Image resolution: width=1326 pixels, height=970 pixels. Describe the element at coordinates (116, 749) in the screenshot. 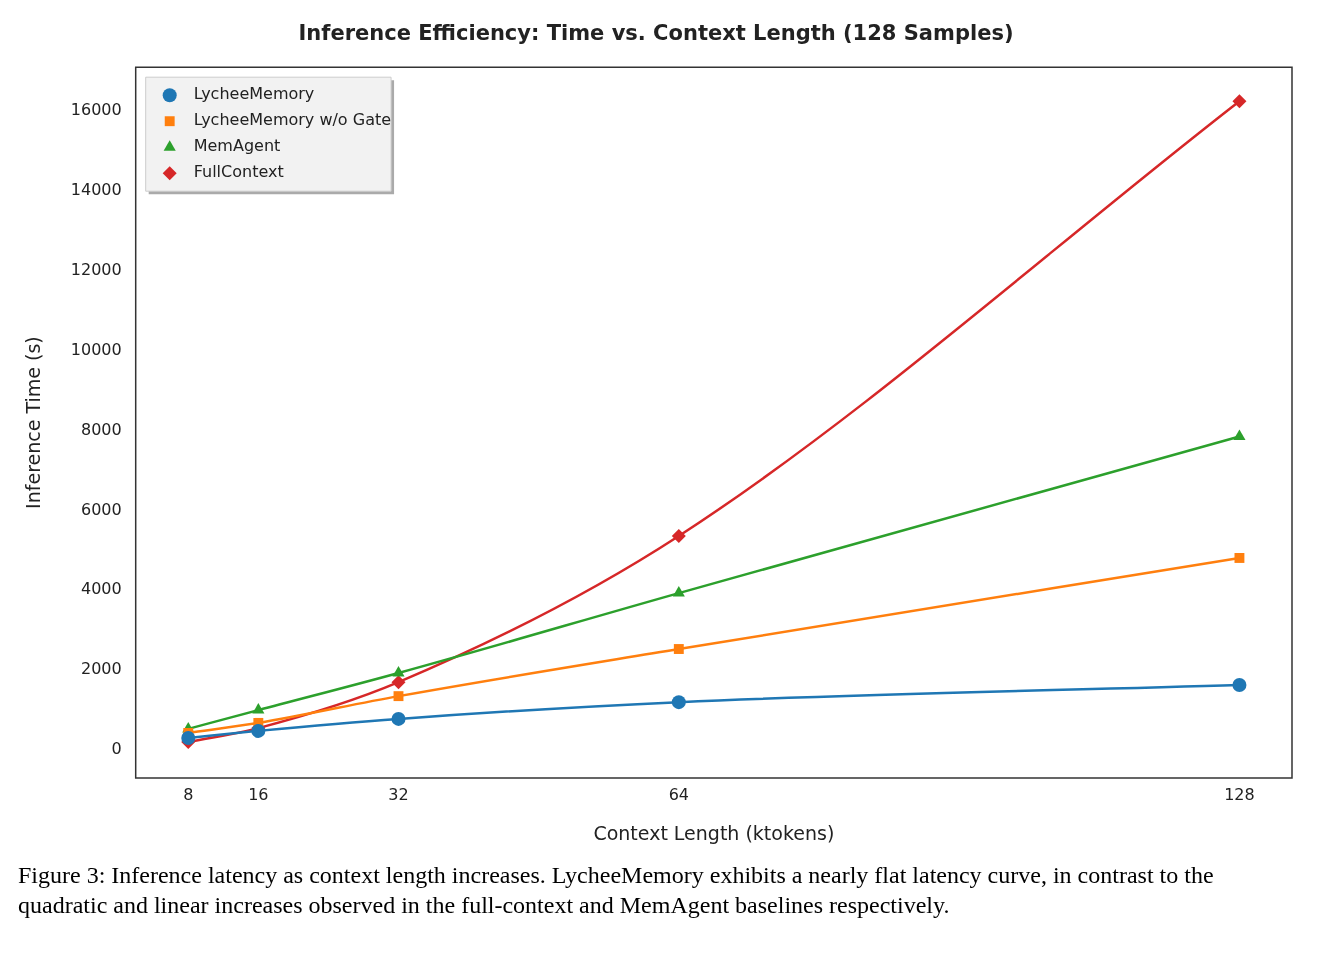

I see `y-tick-label: 0` at that location.